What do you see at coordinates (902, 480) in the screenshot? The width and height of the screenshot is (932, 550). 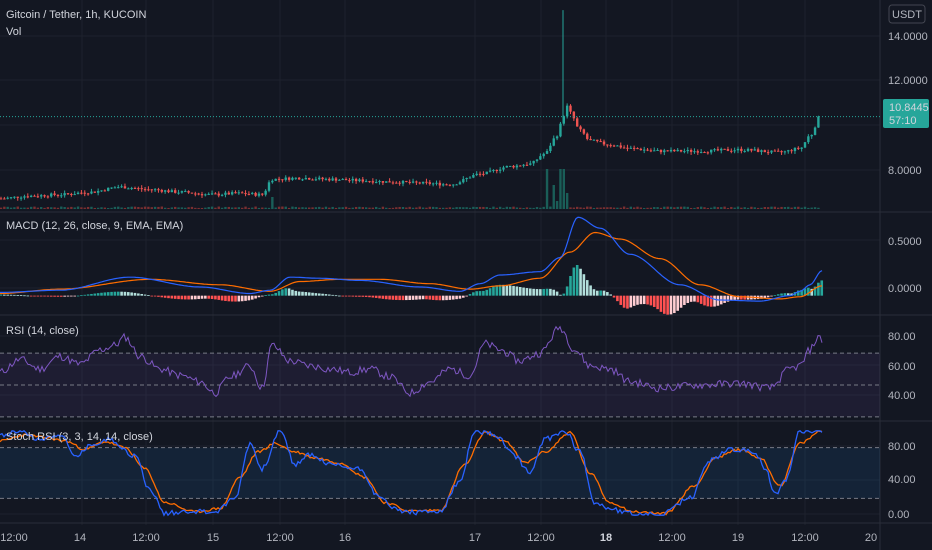 I see `stoch-tick: 40.00` at bounding box center [902, 480].